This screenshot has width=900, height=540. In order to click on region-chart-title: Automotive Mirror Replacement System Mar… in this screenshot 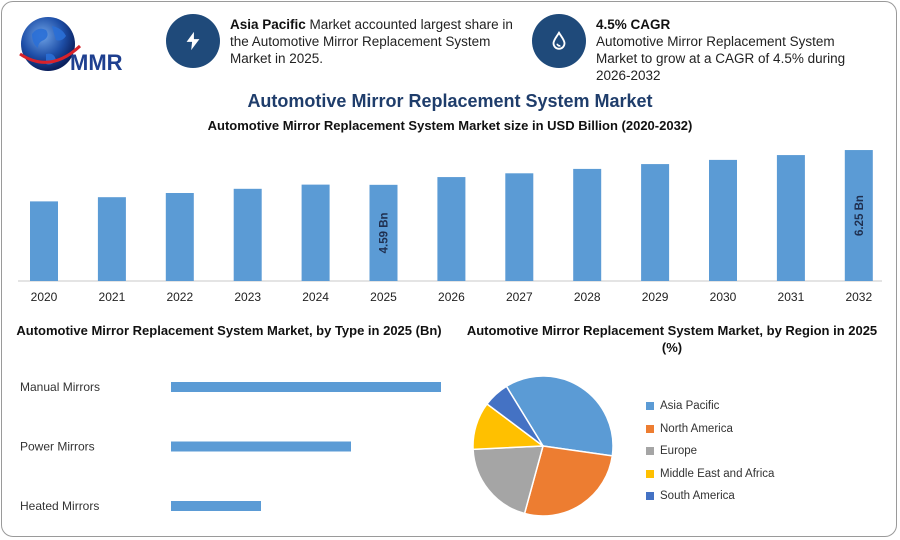, I will do `click(672, 339)`.